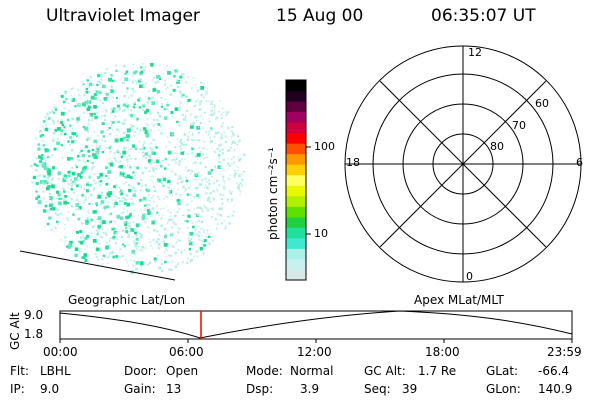 The height and width of the screenshot is (400, 600). I want to click on mode-label: Mode:, so click(264, 371).